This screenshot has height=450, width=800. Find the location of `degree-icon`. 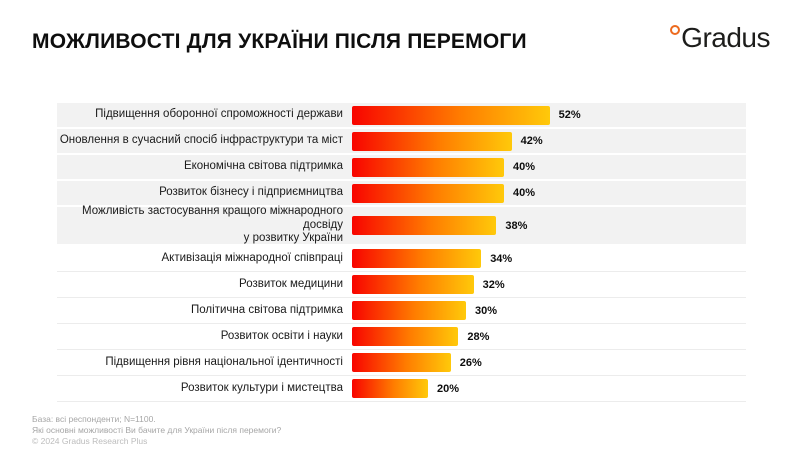

degree-icon is located at coordinates (675, 30).